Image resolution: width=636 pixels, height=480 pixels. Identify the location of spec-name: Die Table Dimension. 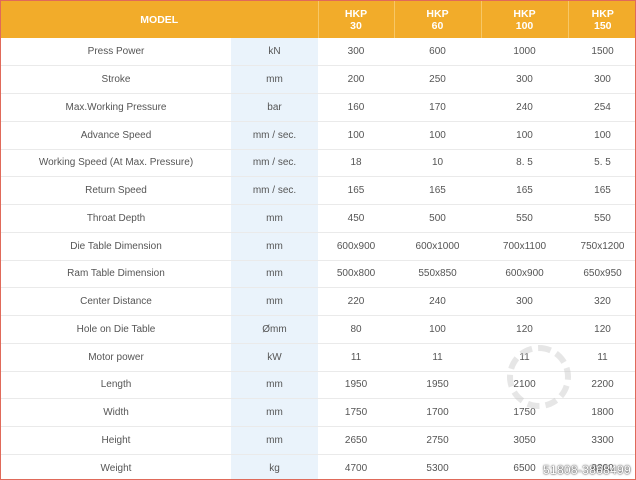
(116, 246).